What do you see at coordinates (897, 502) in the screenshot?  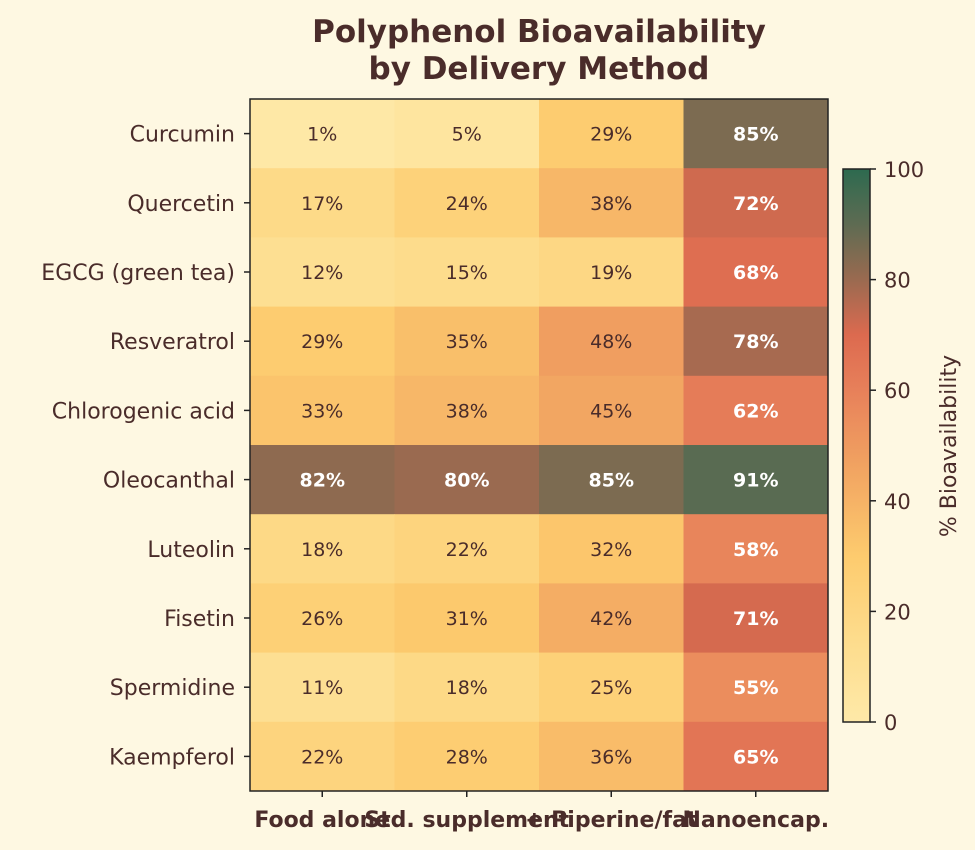 I see `colorbar-tick-label: 40` at bounding box center [897, 502].